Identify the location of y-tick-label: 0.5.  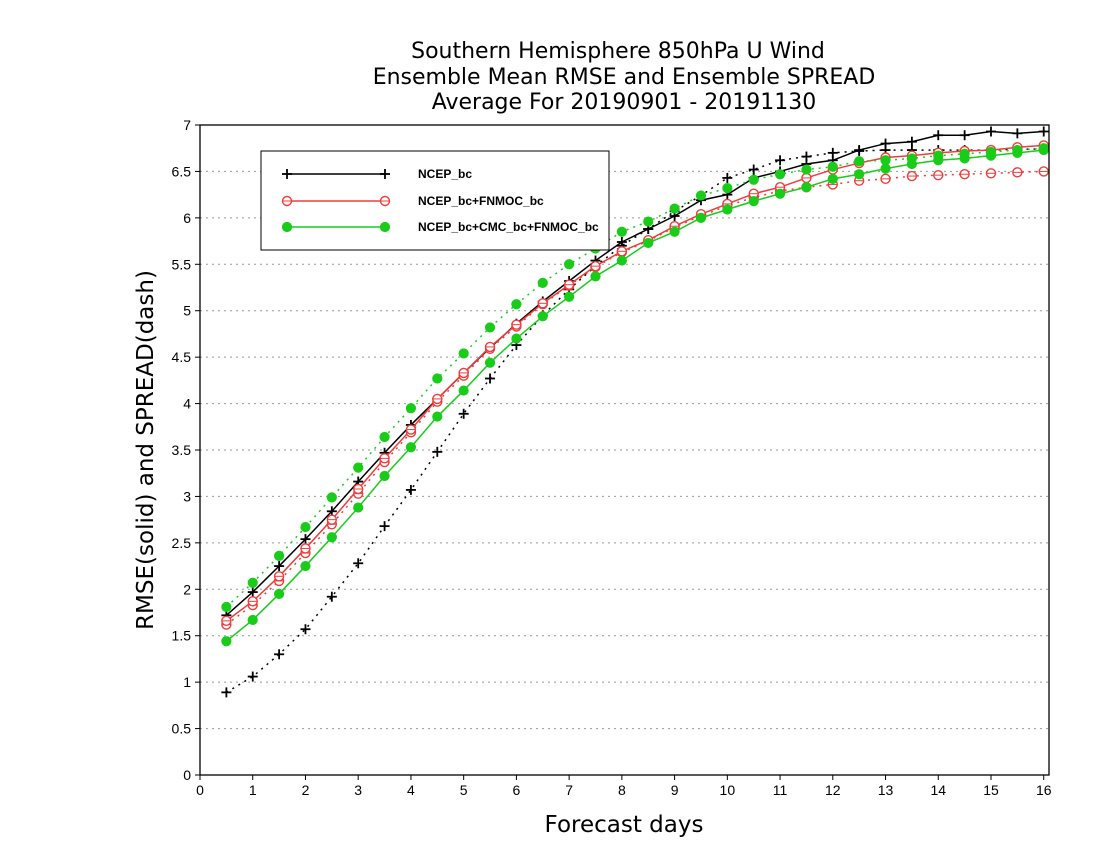
(182, 729).